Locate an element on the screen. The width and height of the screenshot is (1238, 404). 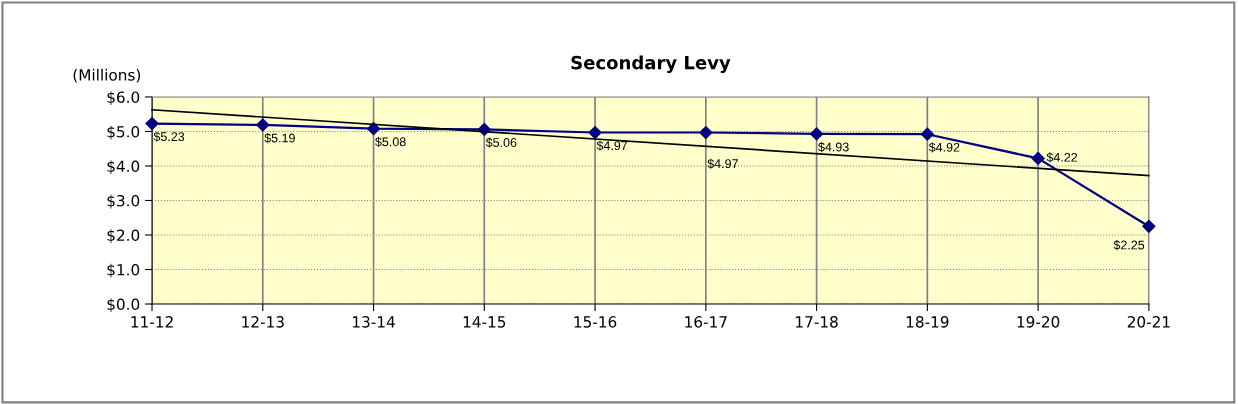
x-tick-label: 14-15 is located at coordinates (484, 322).